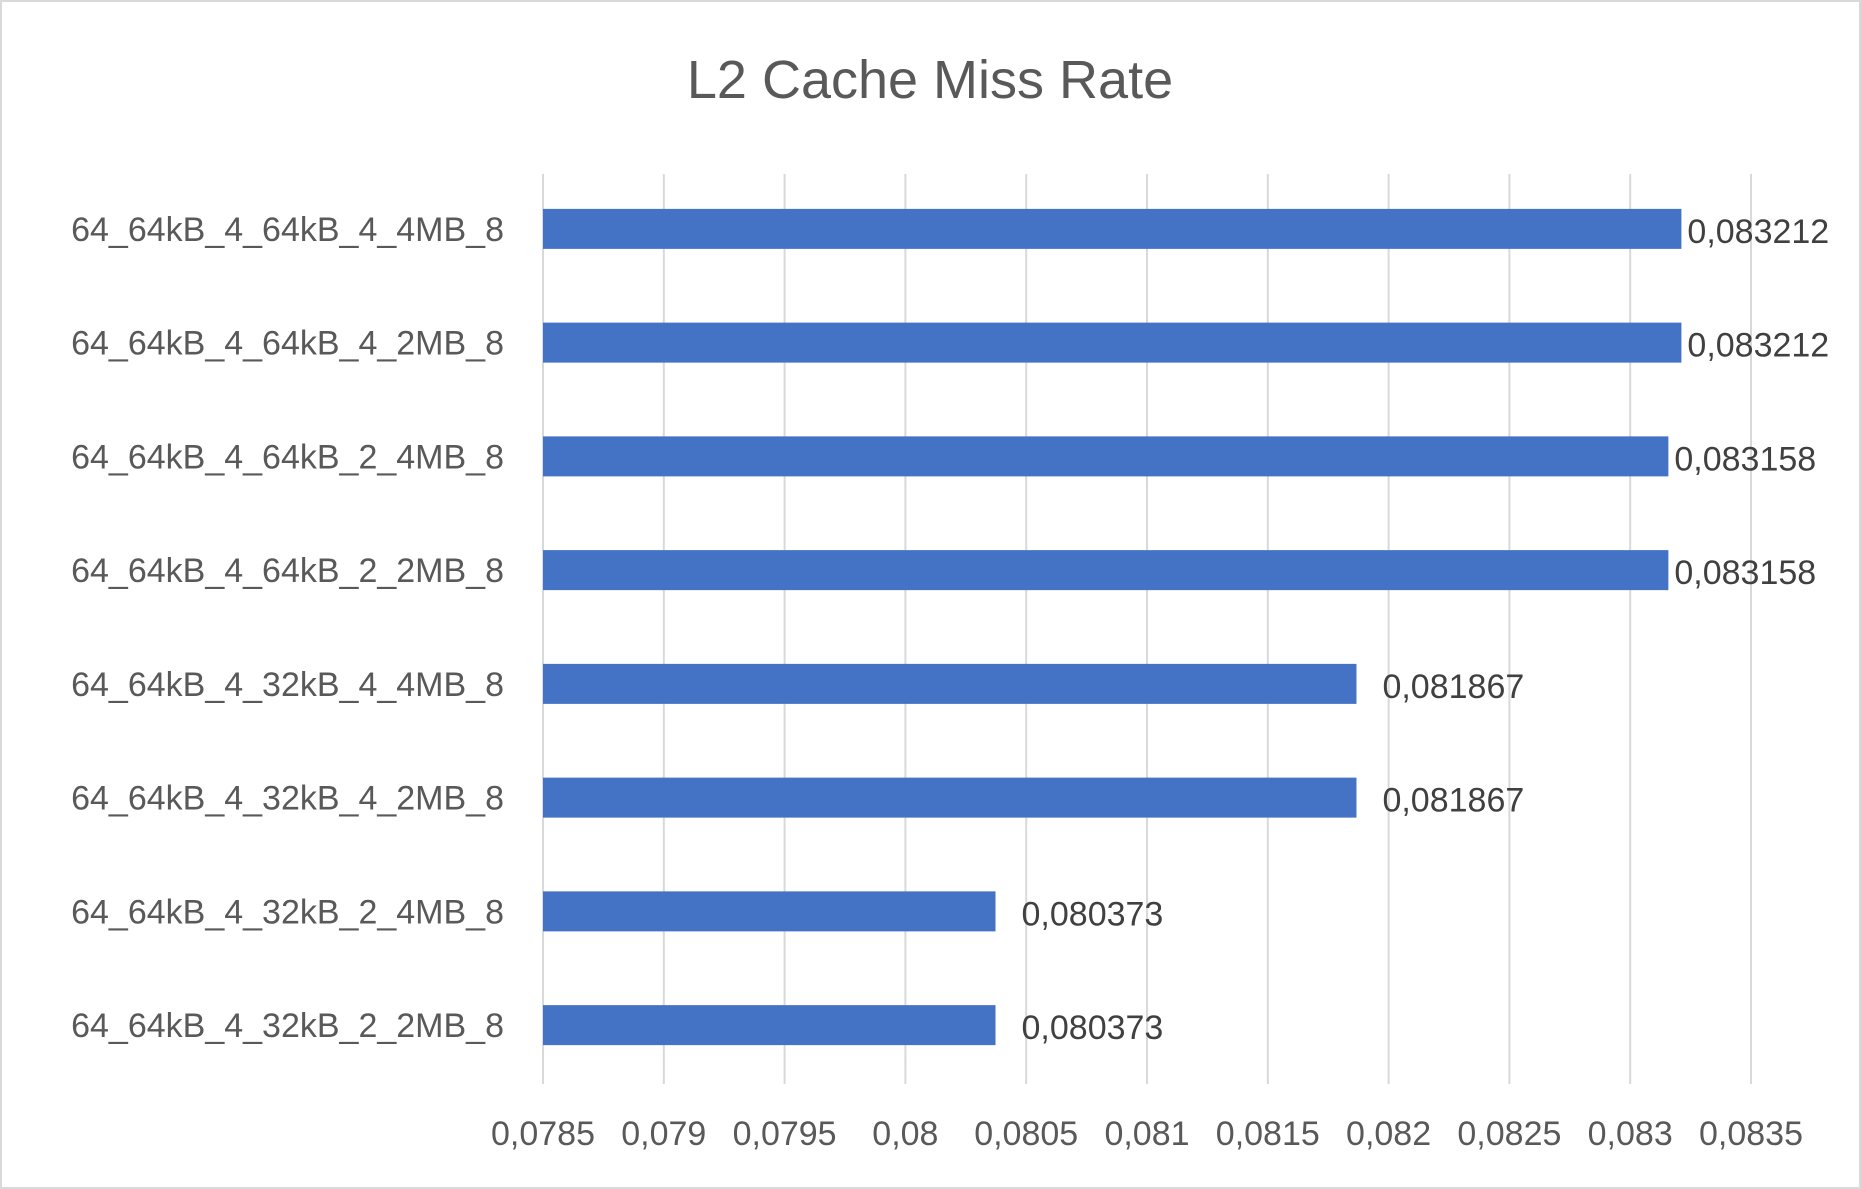 The height and width of the screenshot is (1189, 1861). What do you see at coordinates (1268, 1134) in the screenshot?
I see `x-tick-label: 0,0815` at bounding box center [1268, 1134].